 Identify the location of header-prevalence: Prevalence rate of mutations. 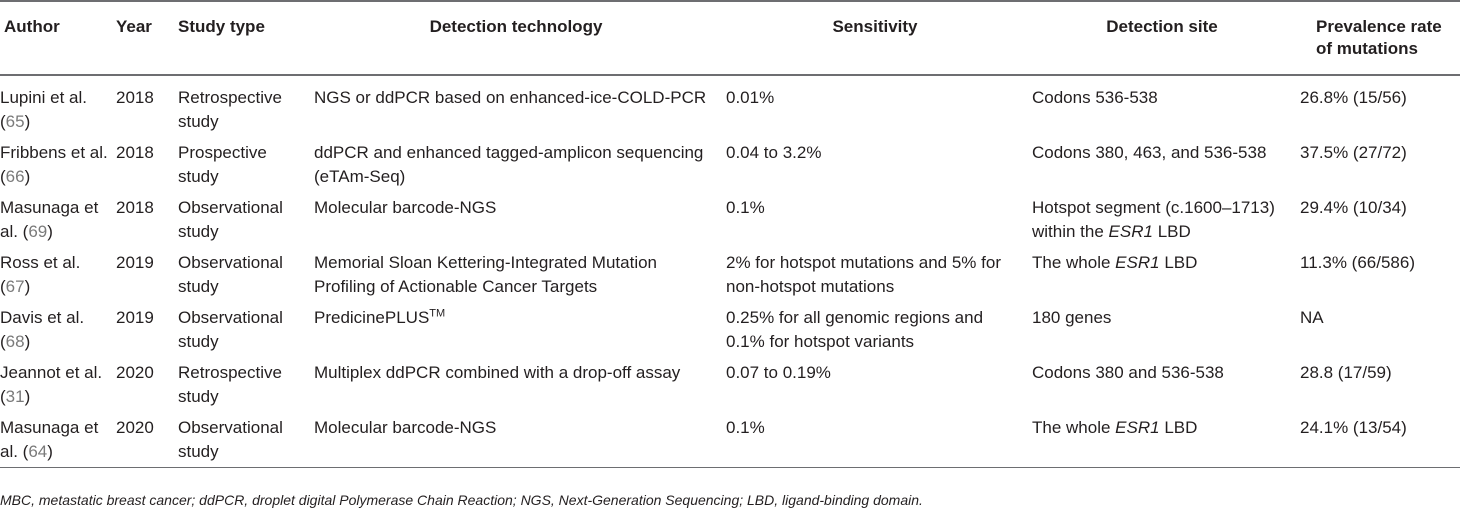
(1378, 37).